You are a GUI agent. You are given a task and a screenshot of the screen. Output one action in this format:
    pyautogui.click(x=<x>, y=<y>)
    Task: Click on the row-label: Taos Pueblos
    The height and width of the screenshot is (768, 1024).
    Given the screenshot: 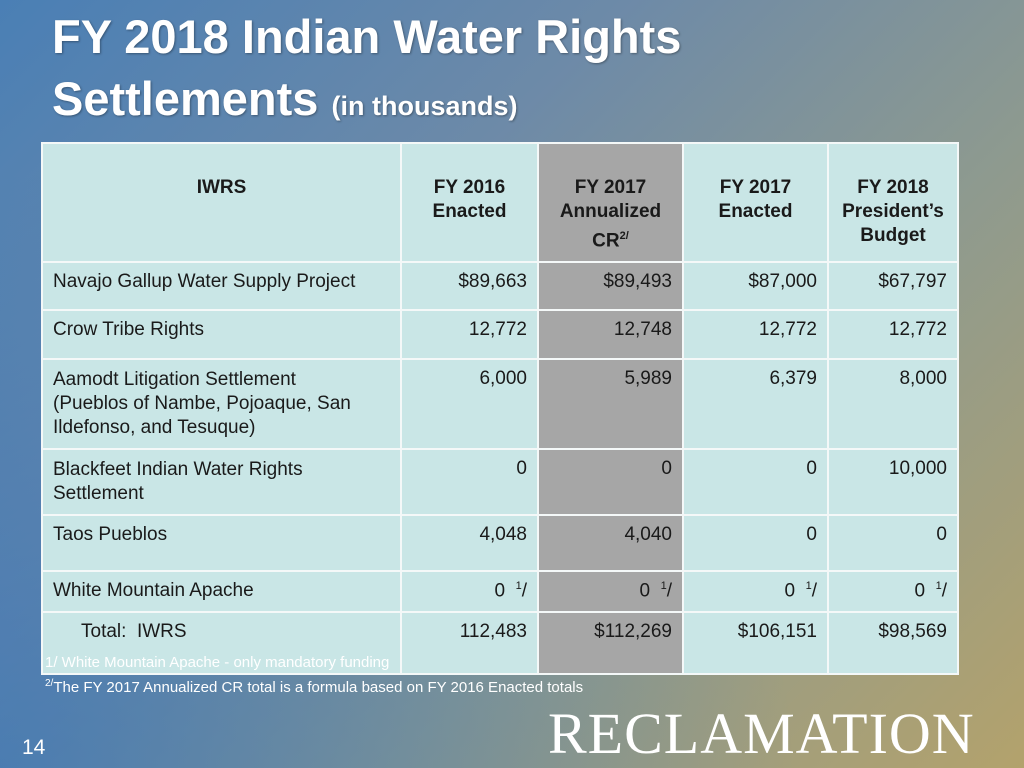 What is the action you would take?
    pyautogui.click(x=221, y=543)
    